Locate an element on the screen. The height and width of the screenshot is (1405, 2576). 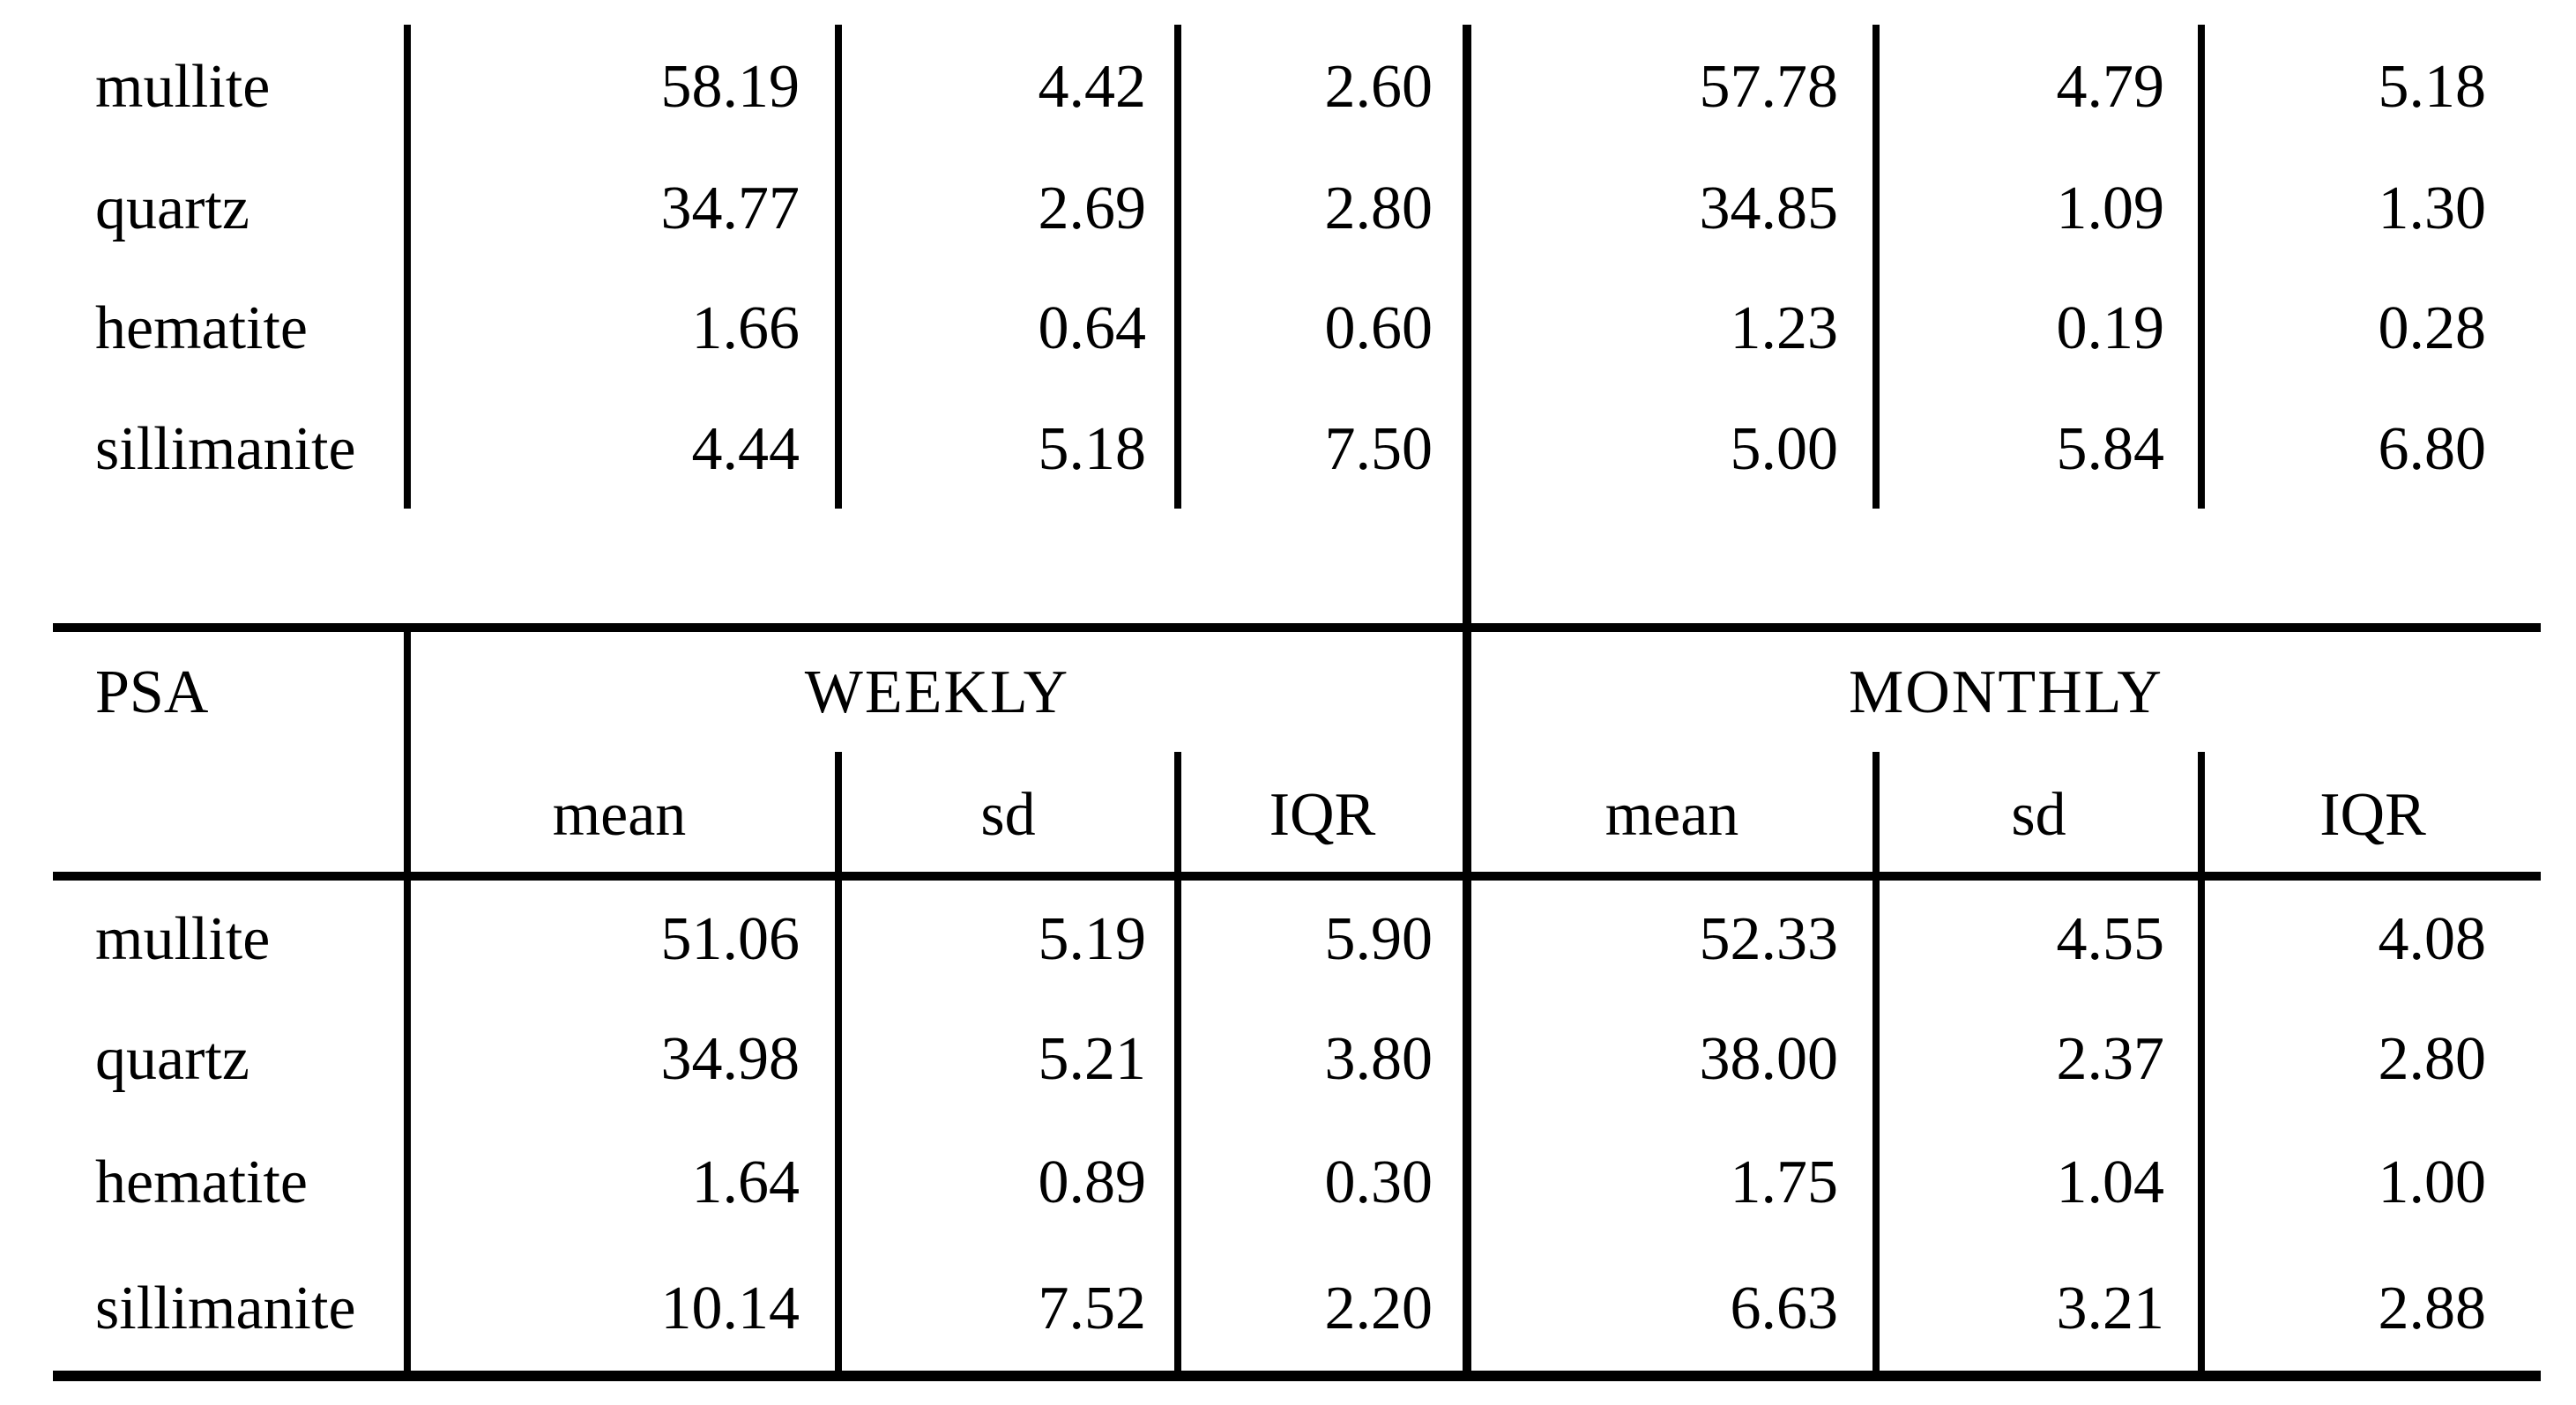
table-cell: 1.75 is located at coordinates (1785, 1183).